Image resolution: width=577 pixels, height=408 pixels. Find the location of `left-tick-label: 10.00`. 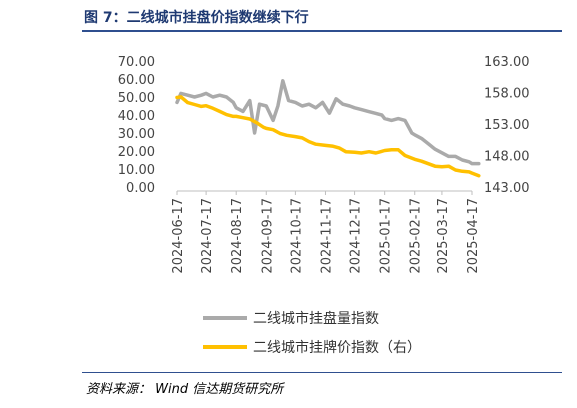

left-tick-label: 10.00 is located at coordinates (136, 170).